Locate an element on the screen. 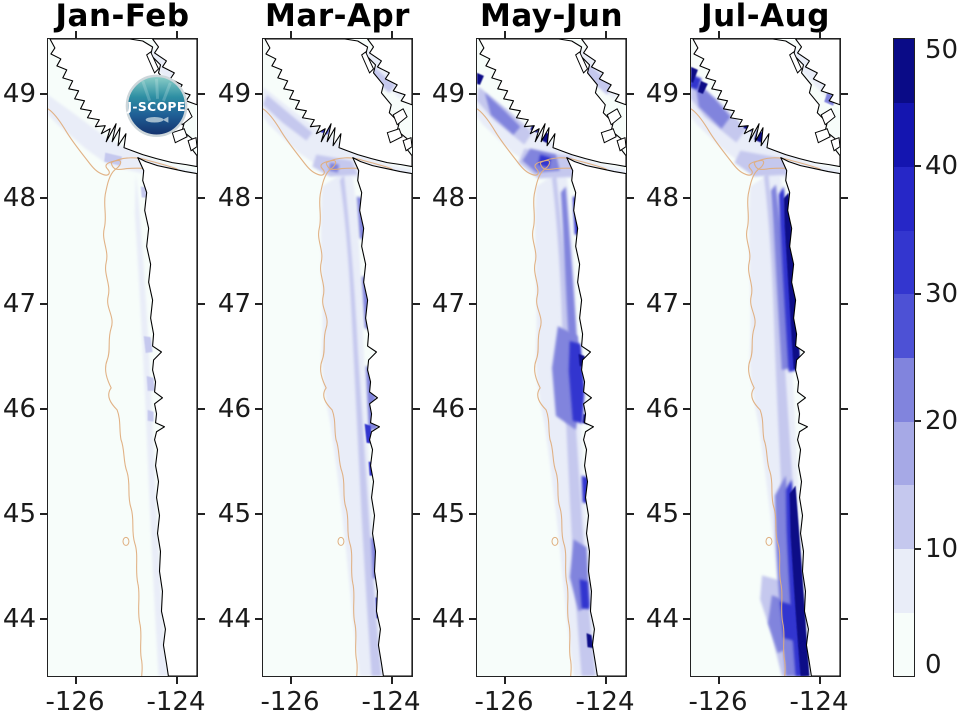 This screenshot has width=963, height=719. panel-title-mar-apr: Mar-Apr is located at coordinates (337, 17).